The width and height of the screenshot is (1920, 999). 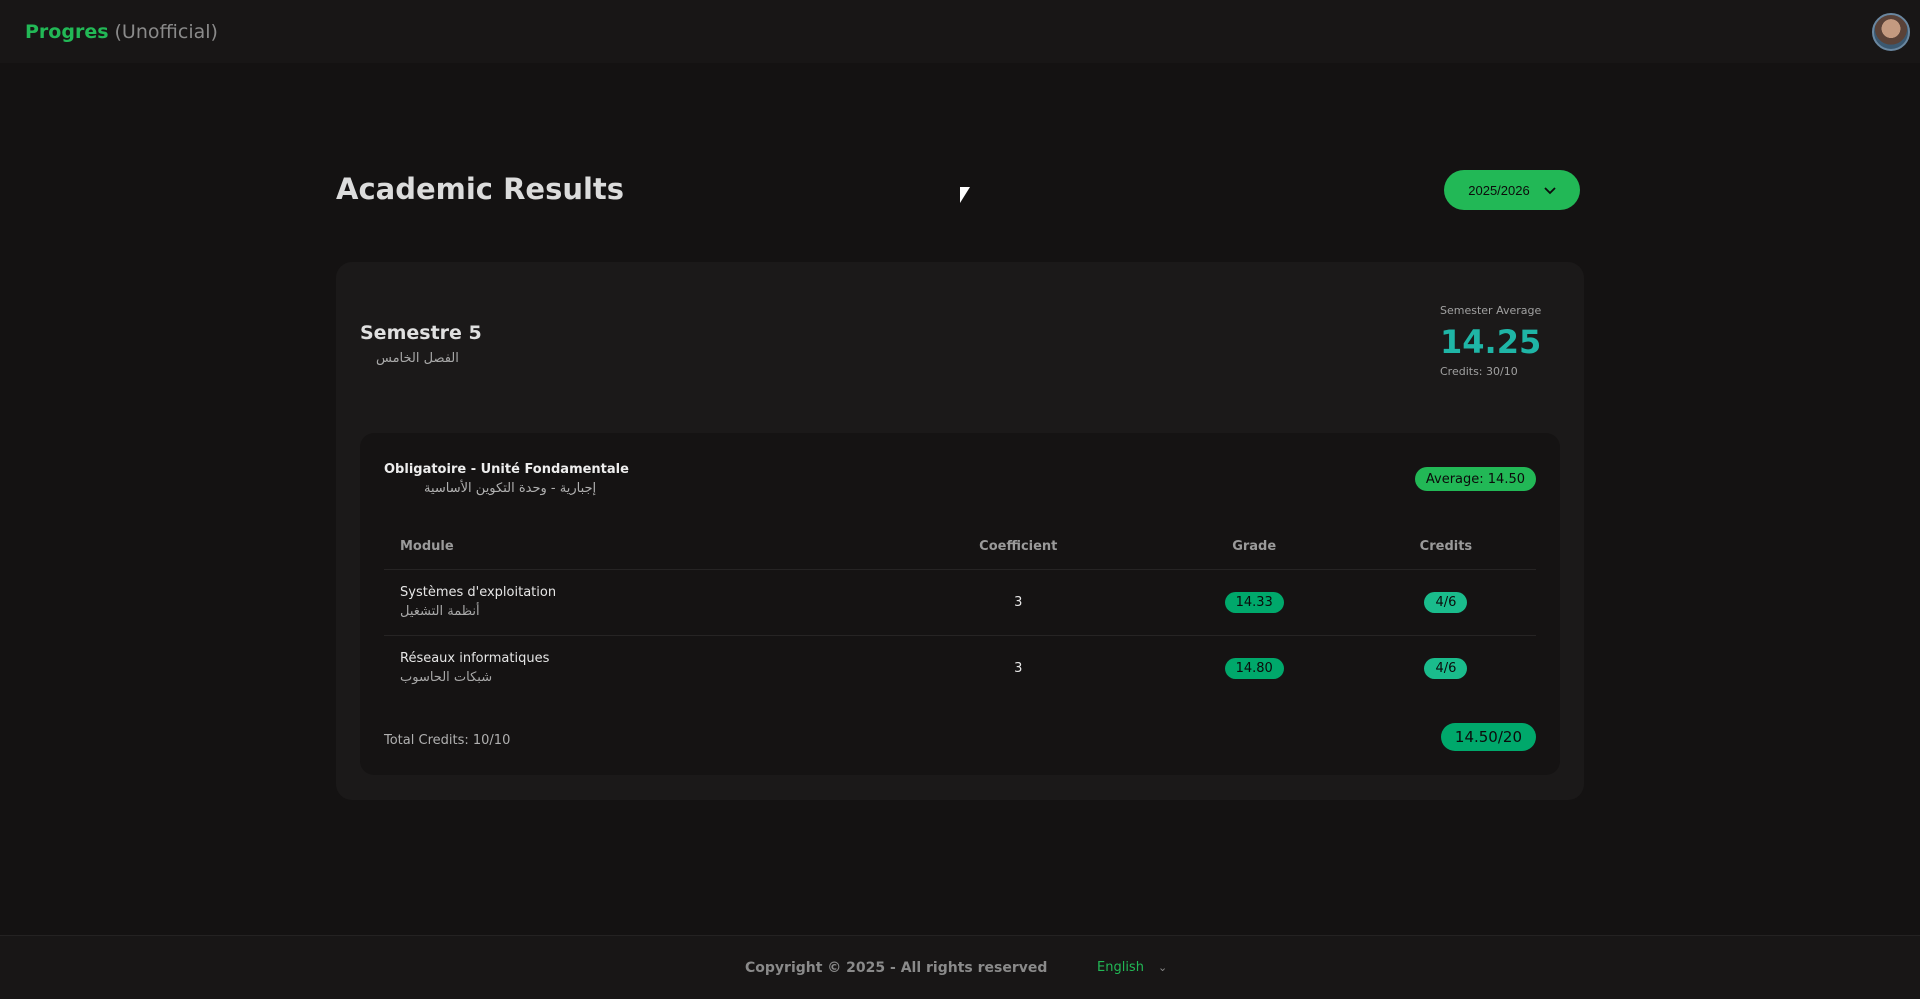 I want to click on unit-final-grade: 14.50/20, so click(x=1488, y=737).